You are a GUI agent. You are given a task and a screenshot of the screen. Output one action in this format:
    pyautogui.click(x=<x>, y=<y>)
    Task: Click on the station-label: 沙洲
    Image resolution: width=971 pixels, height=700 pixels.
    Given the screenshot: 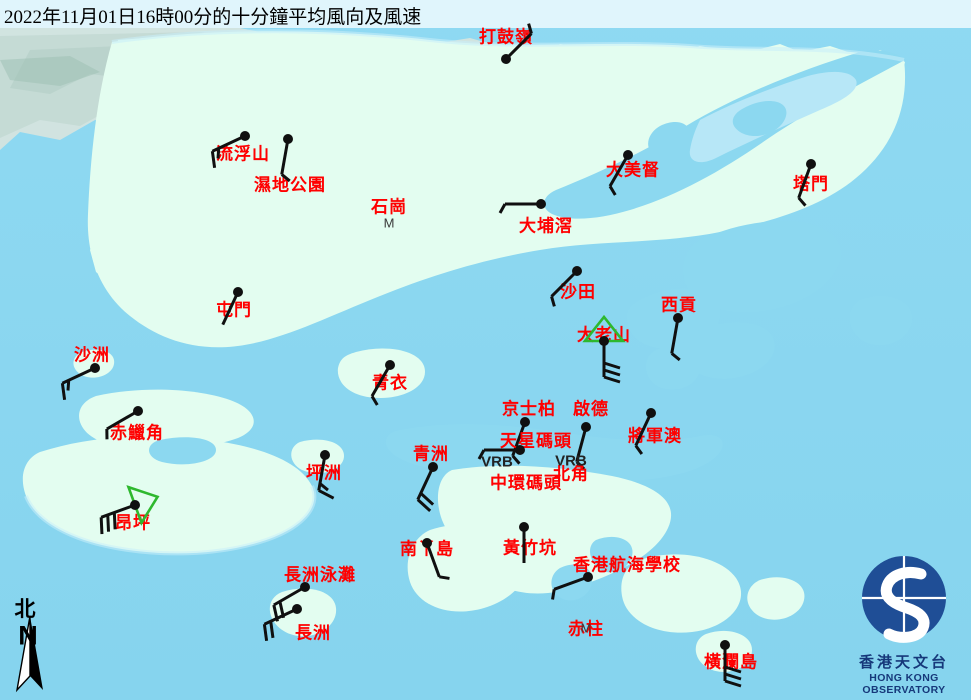 What is the action you would take?
    pyautogui.click(x=92, y=355)
    